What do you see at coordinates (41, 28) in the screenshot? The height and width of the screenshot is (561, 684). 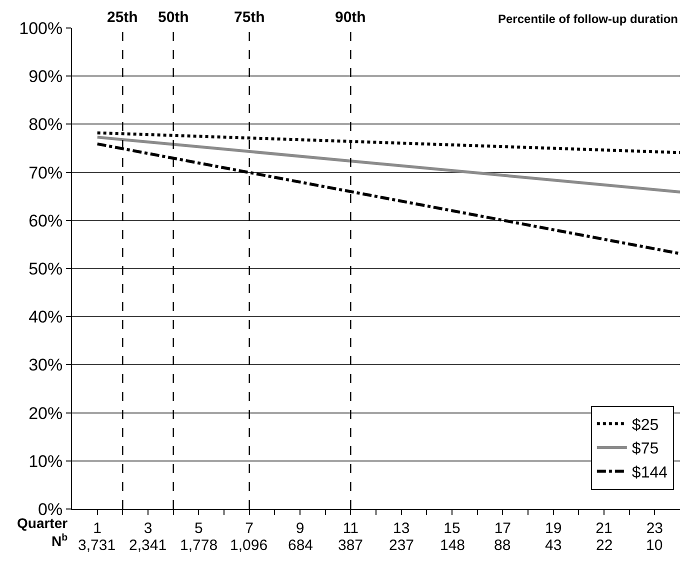 I see `y-tick-label: 100%` at bounding box center [41, 28].